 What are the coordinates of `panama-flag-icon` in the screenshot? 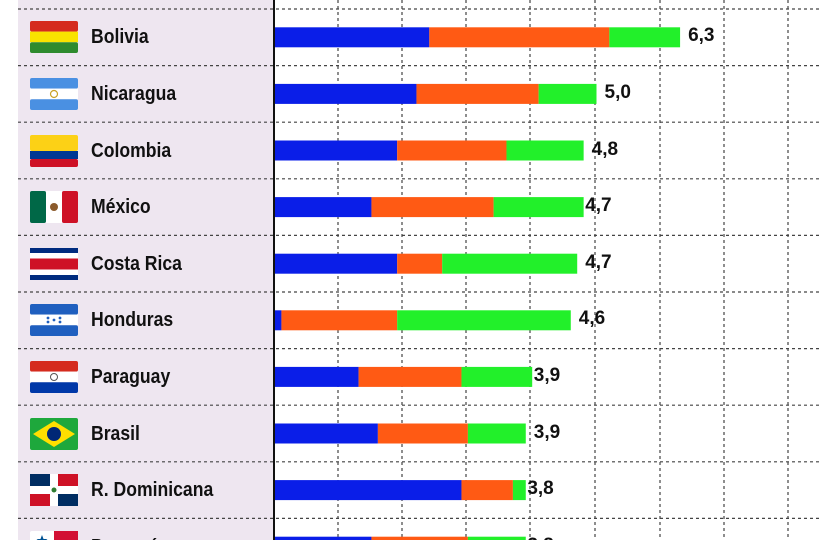 It's located at (54, 534).